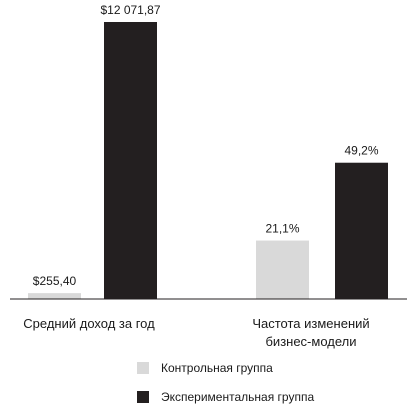 Image resolution: width=417 pixels, height=409 pixels. Describe the element at coordinates (217, 368) in the screenshot. I see `legend-label-1: Контрольная группа` at that location.